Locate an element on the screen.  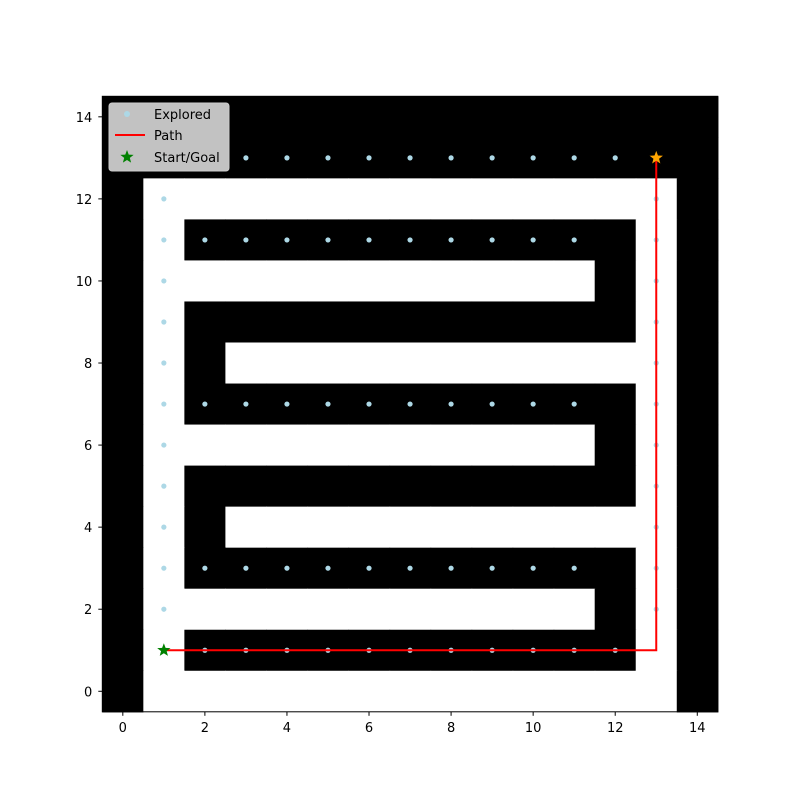
legend-explored-label: Explored is located at coordinates (182, 115).